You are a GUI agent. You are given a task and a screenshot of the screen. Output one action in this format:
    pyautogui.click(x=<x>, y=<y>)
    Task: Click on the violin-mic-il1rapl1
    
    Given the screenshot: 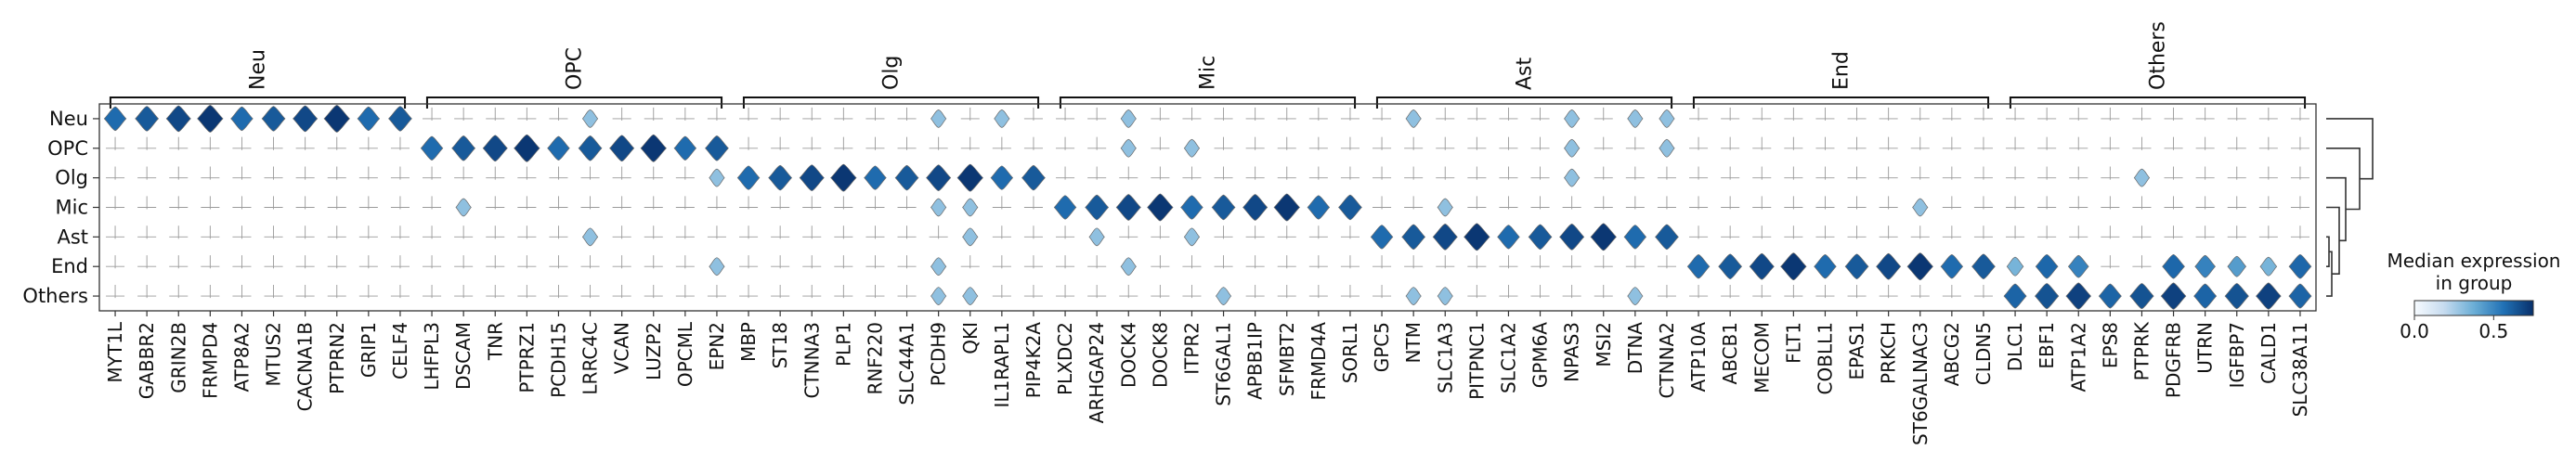 What is the action you would take?
    pyautogui.click(x=1002, y=203)
    